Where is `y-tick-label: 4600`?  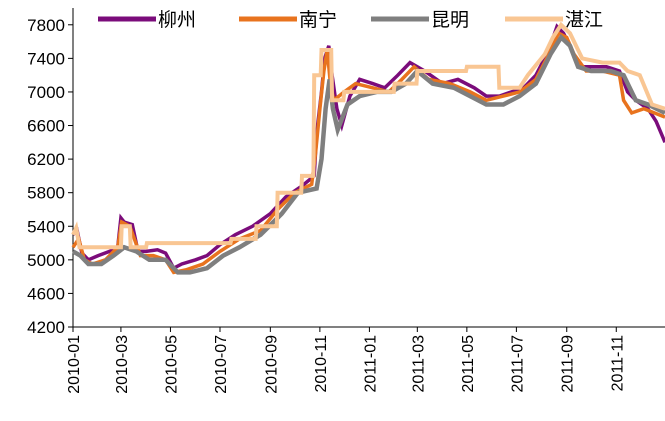 y-tick-label: 4600 is located at coordinates (46, 293).